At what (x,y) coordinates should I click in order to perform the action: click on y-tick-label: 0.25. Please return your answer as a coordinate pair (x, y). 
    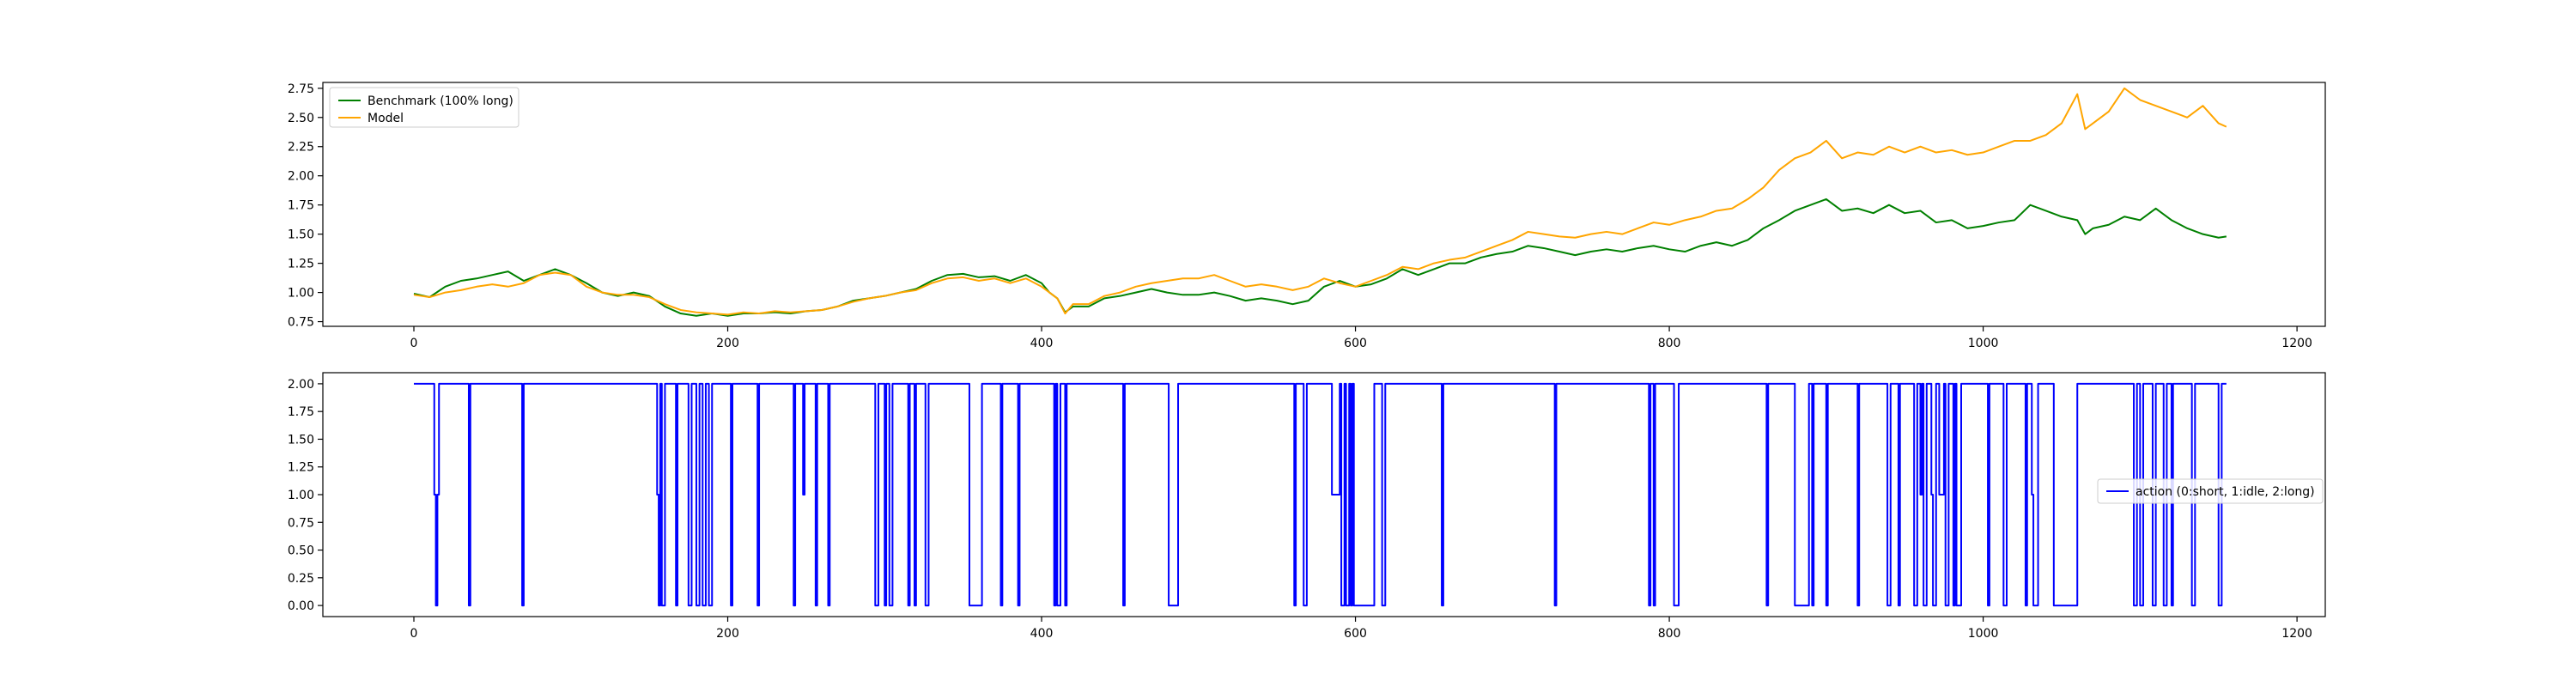
    Looking at the image, I should click on (301, 579).